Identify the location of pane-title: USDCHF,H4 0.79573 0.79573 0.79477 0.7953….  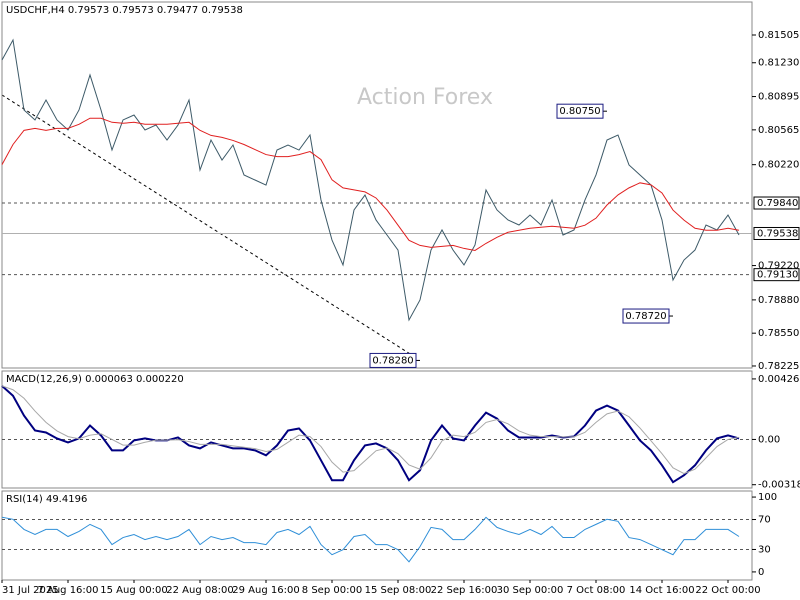
(124, 10).